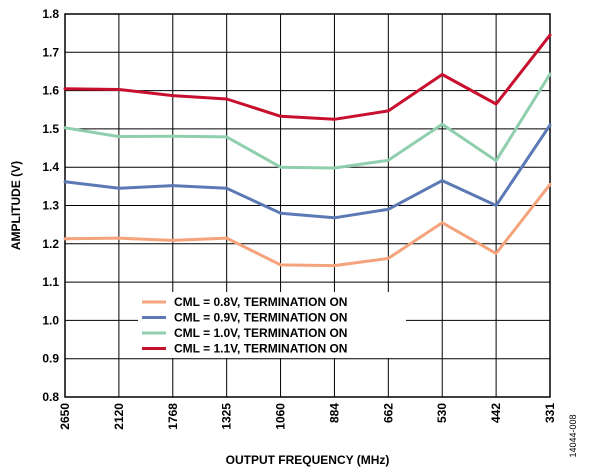  What do you see at coordinates (50, 397) in the screenshot?
I see `y-tick-label: 0.8` at bounding box center [50, 397].